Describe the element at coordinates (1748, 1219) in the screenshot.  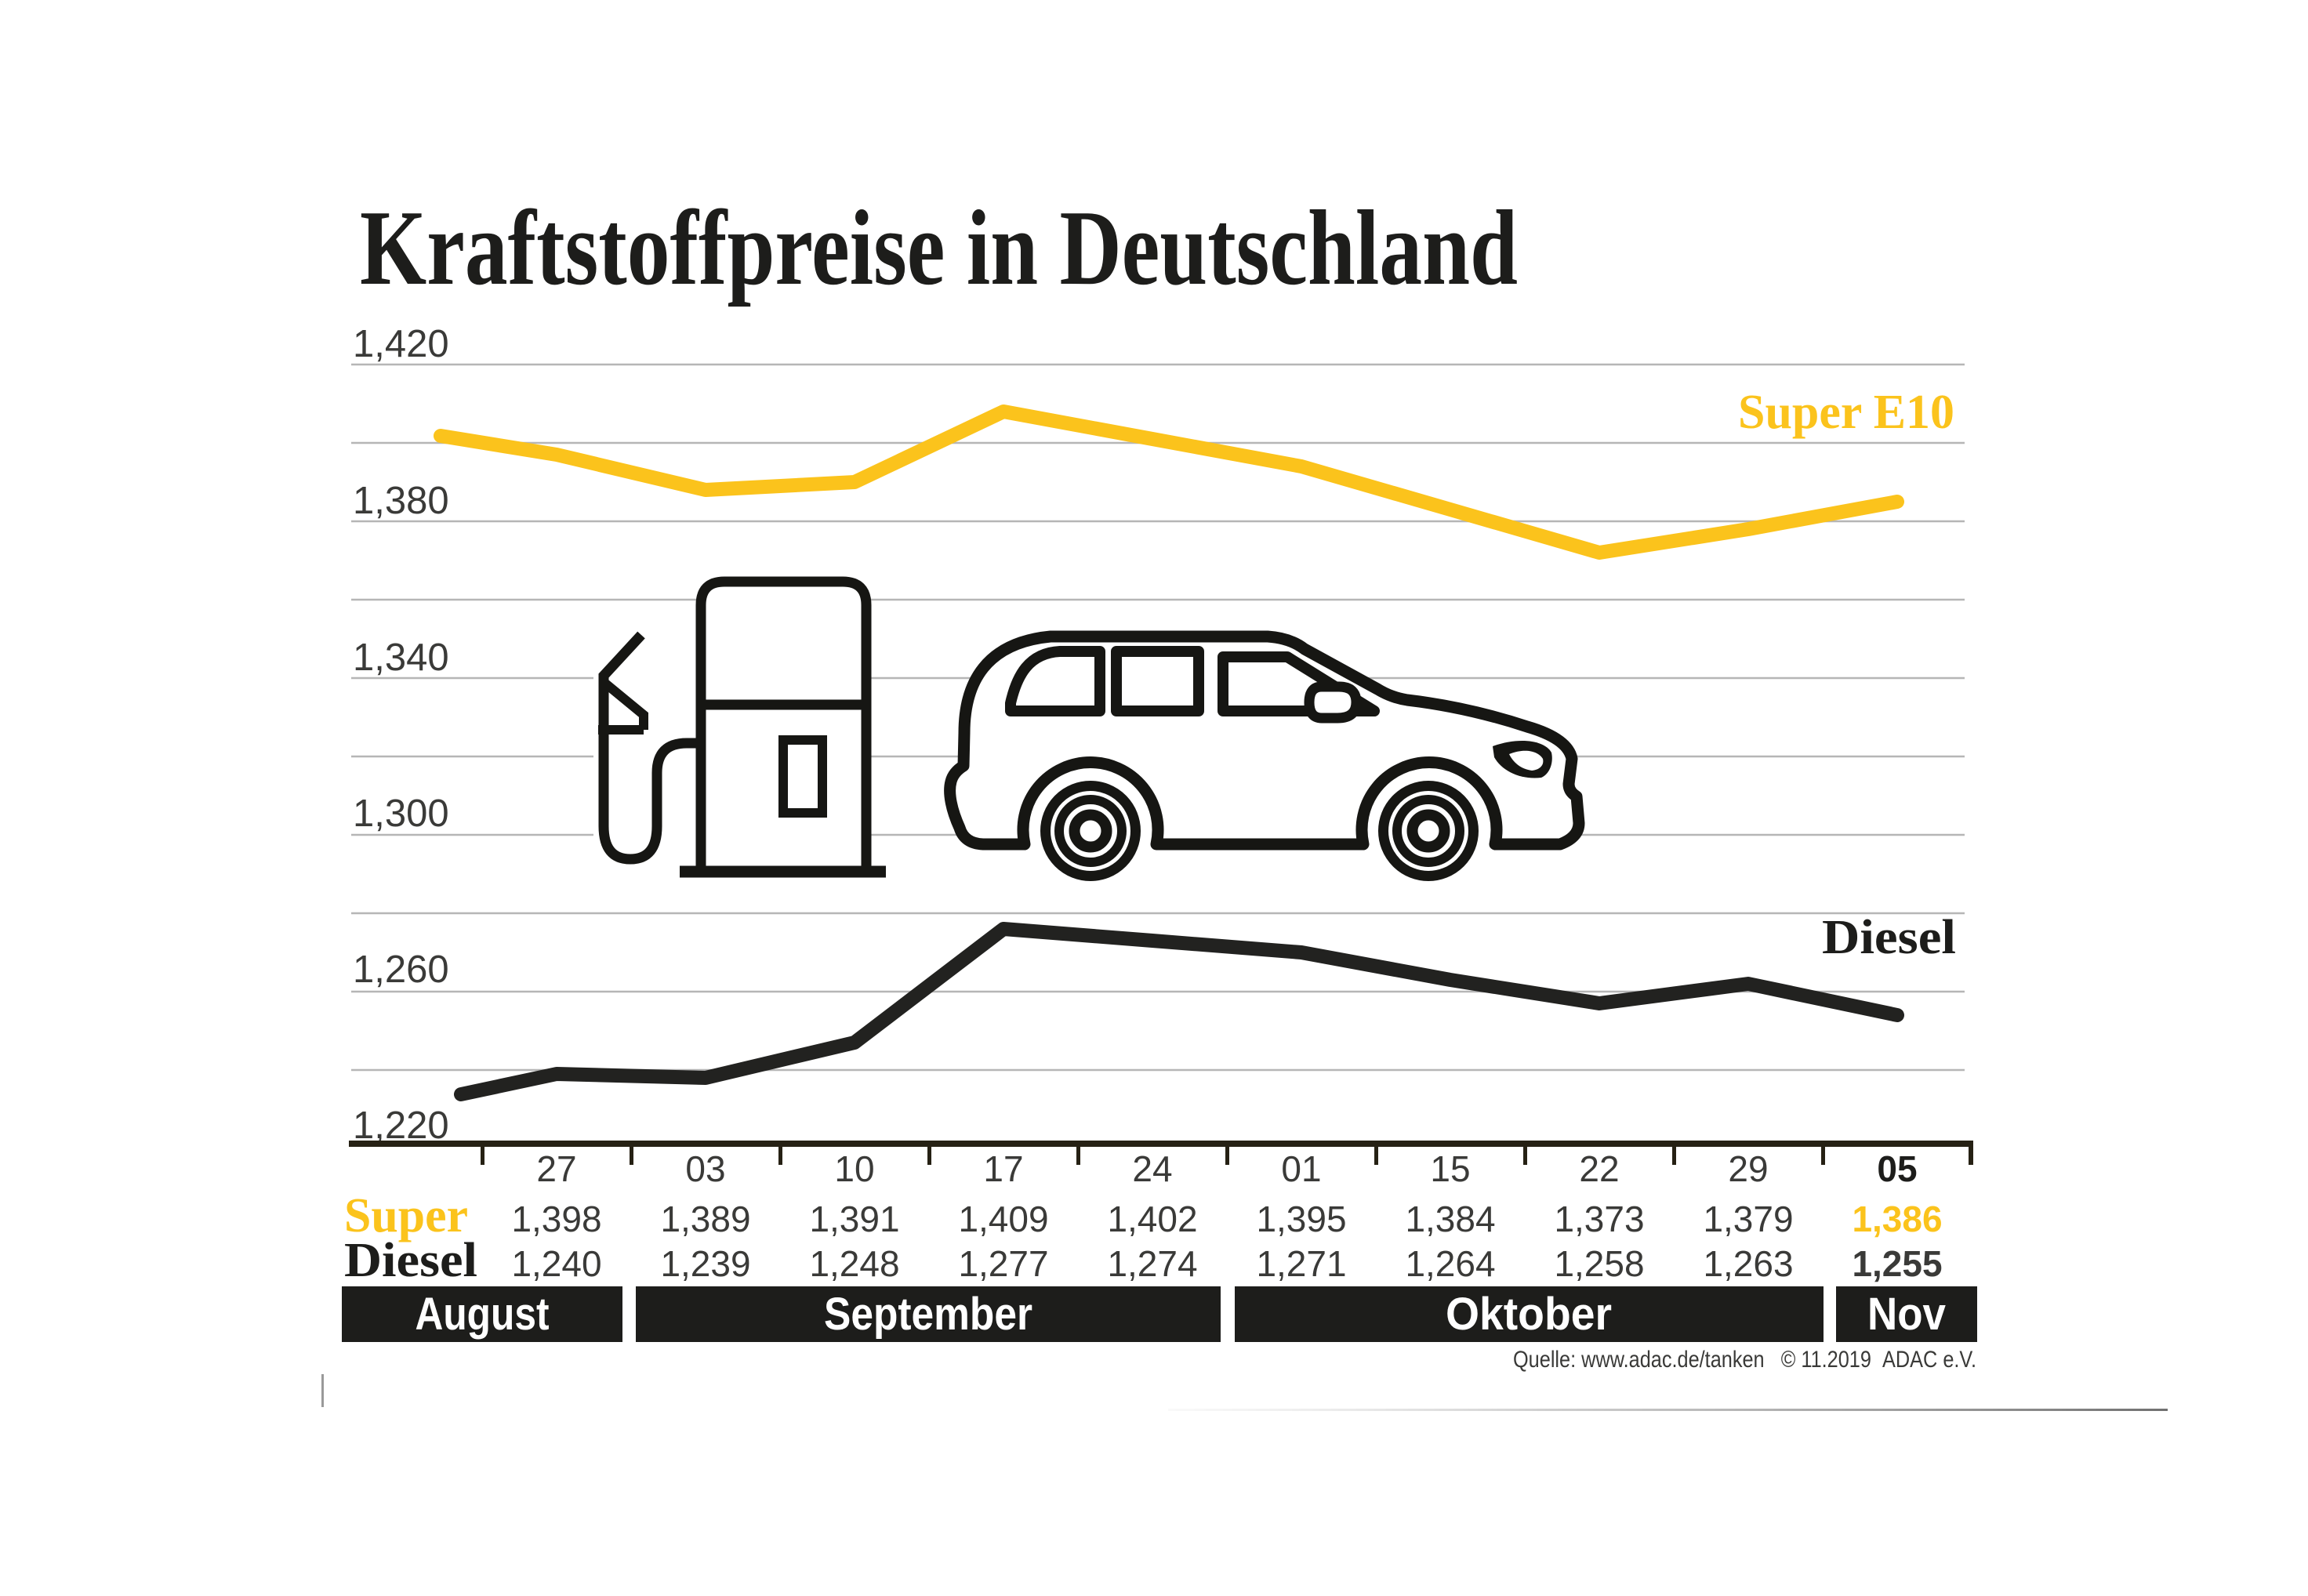
I see `svg-text: 1,379` at that location.